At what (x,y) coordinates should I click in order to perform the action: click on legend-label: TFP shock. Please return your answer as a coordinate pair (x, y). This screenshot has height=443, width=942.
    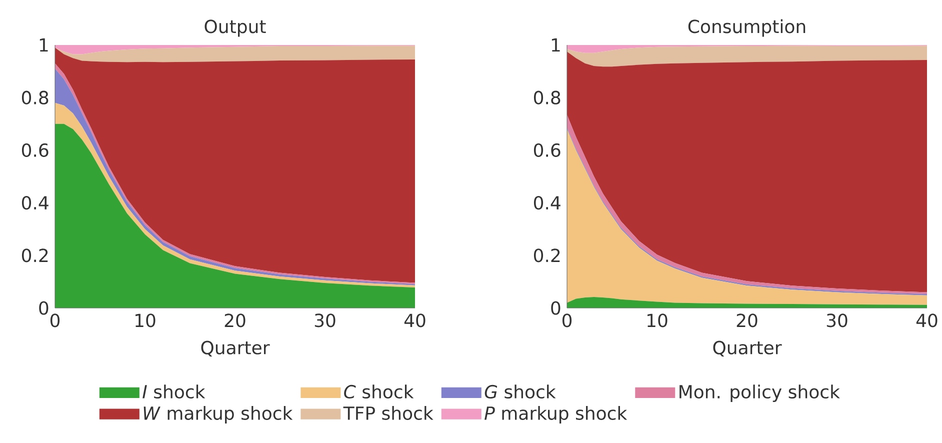
    Looking at the image, I should click on (388, 413).